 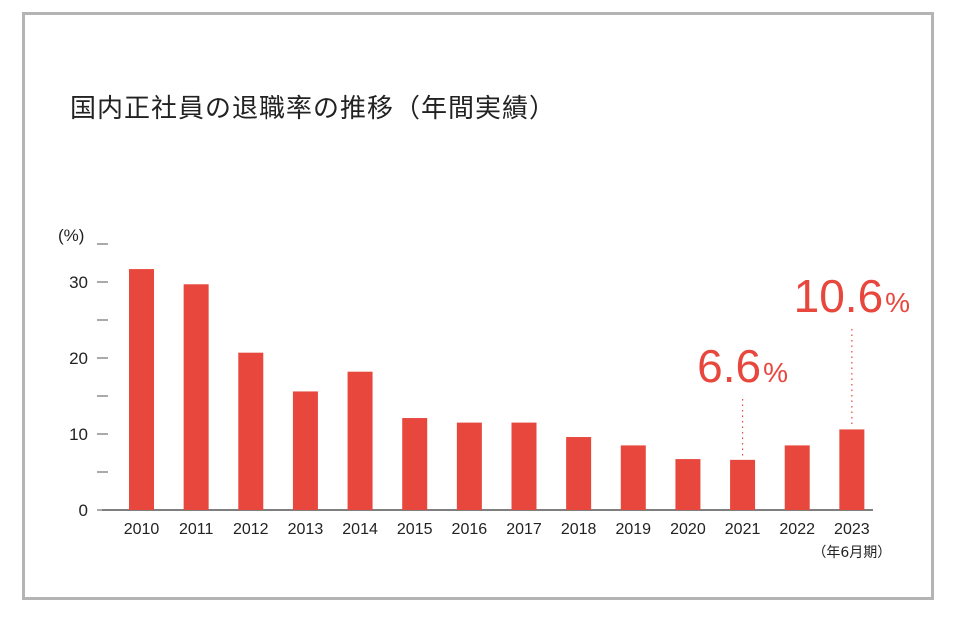 I want to click on x-tick-label: 2023, so click(x=852, y=529).